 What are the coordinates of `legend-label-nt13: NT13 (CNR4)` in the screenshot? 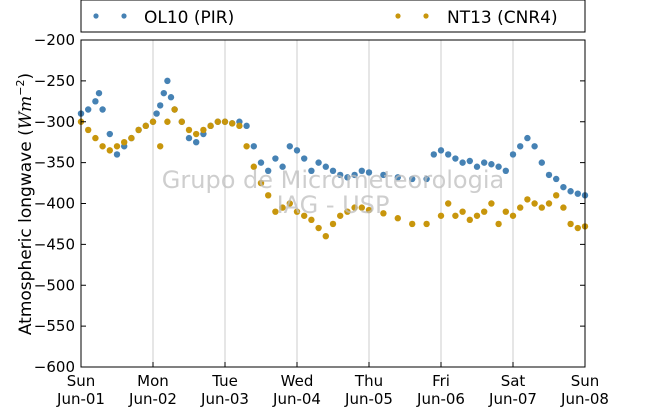 It's located at (502, 18).